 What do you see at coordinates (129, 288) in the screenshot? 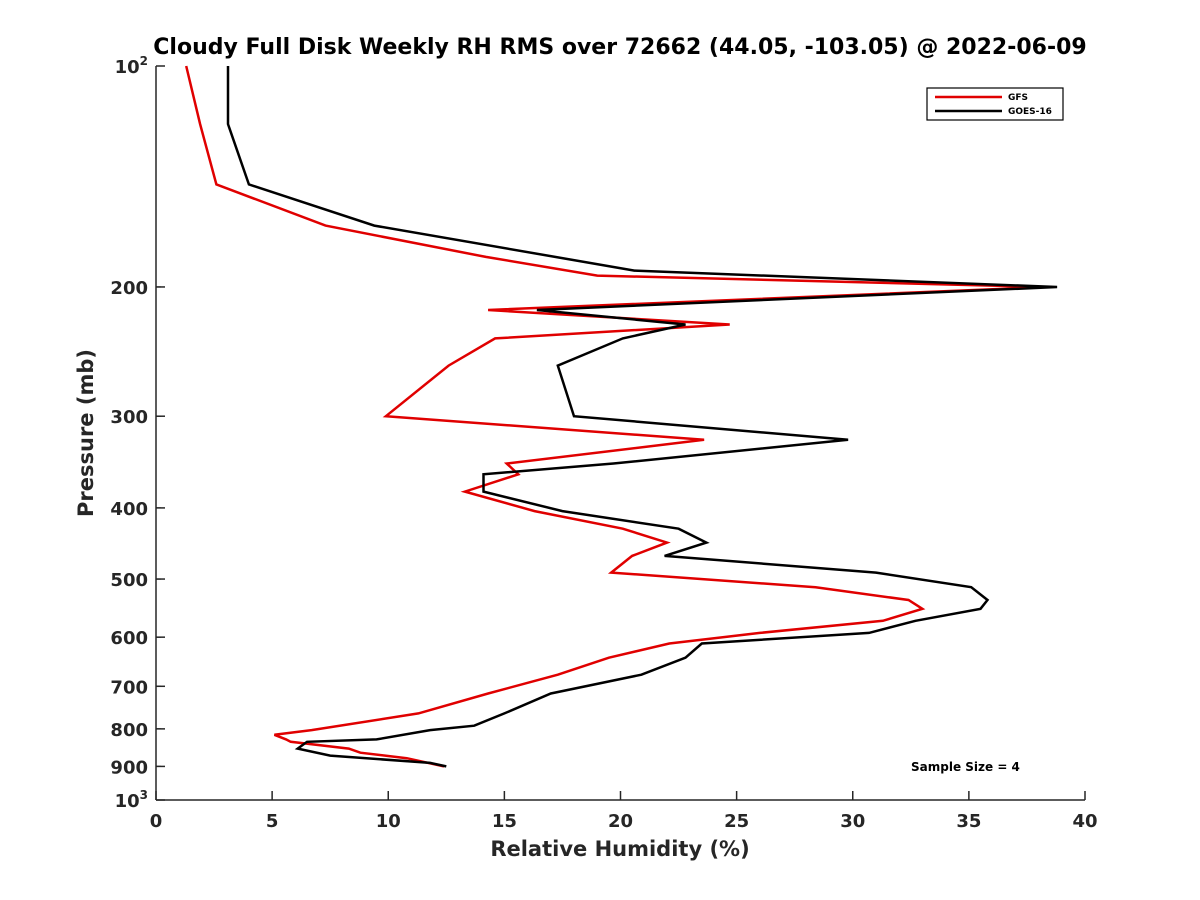
I see `y-tick-label: 200` at bounding box center [129, 288].